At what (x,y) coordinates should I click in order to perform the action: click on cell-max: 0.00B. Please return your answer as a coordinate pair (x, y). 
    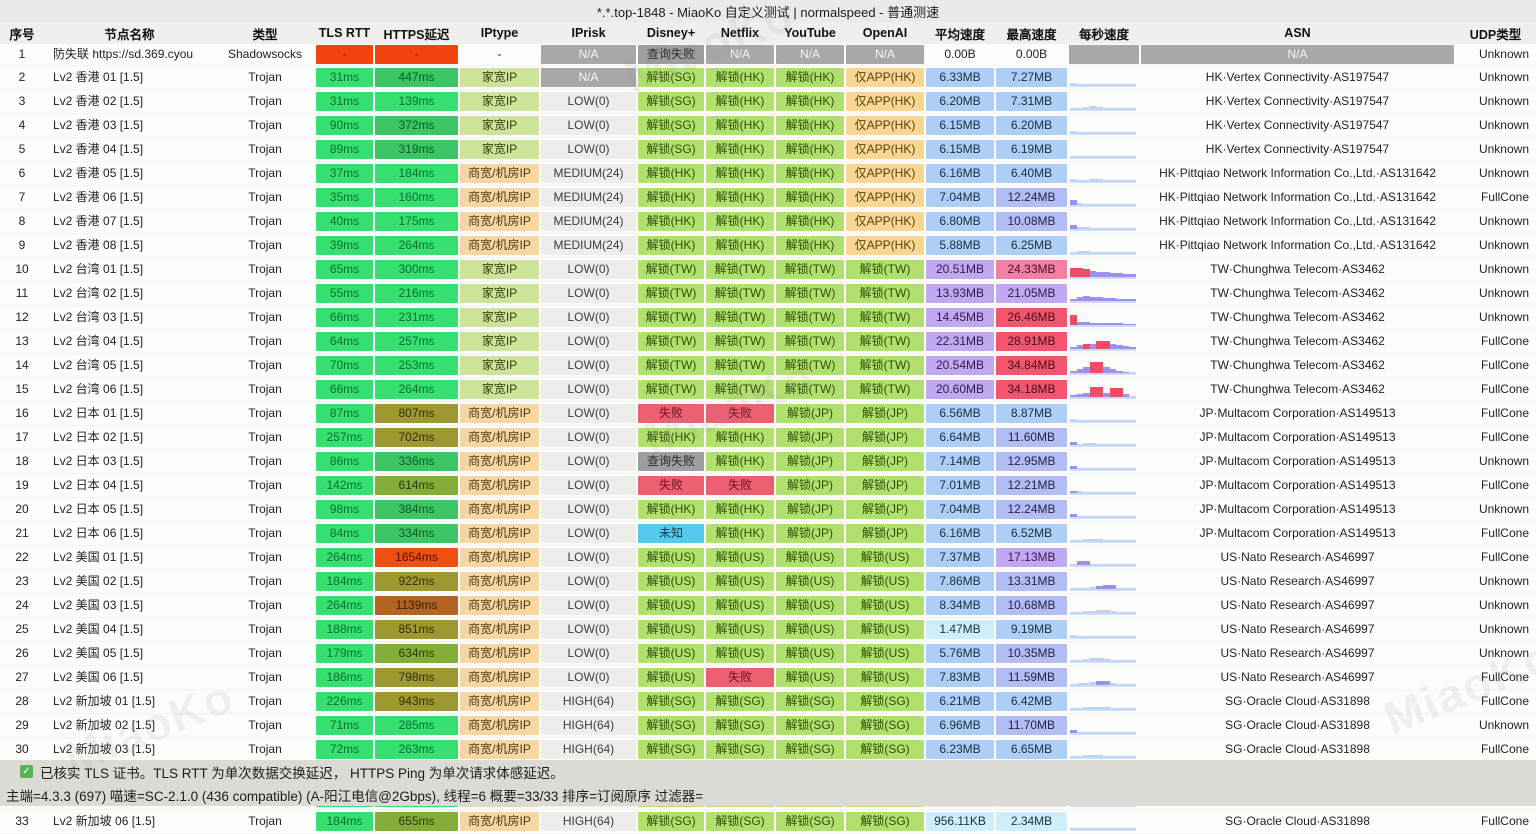
    Looking at the image, I should click on (1031, 54).